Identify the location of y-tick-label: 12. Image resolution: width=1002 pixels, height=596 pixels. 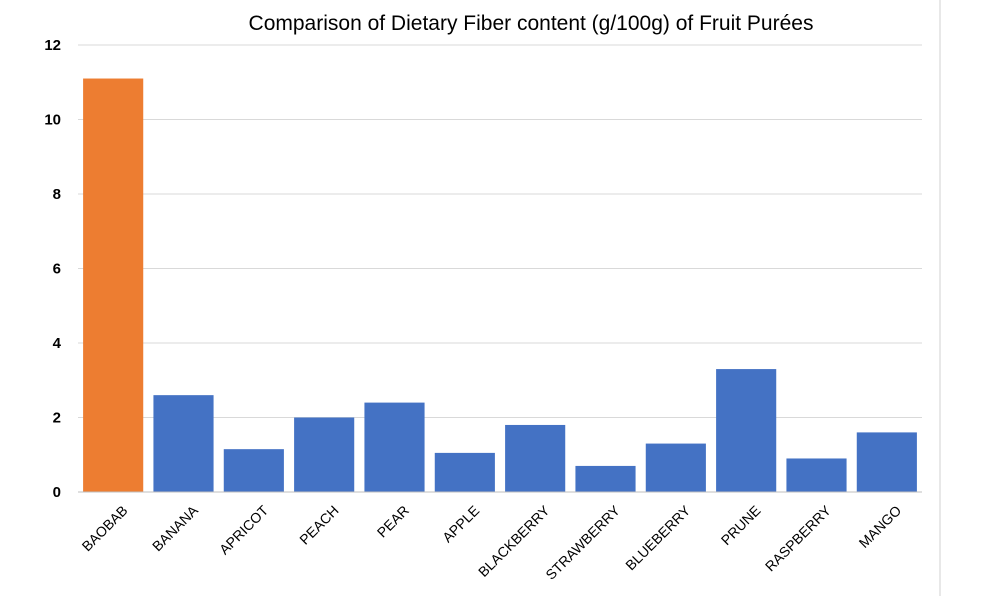
(52, 45).